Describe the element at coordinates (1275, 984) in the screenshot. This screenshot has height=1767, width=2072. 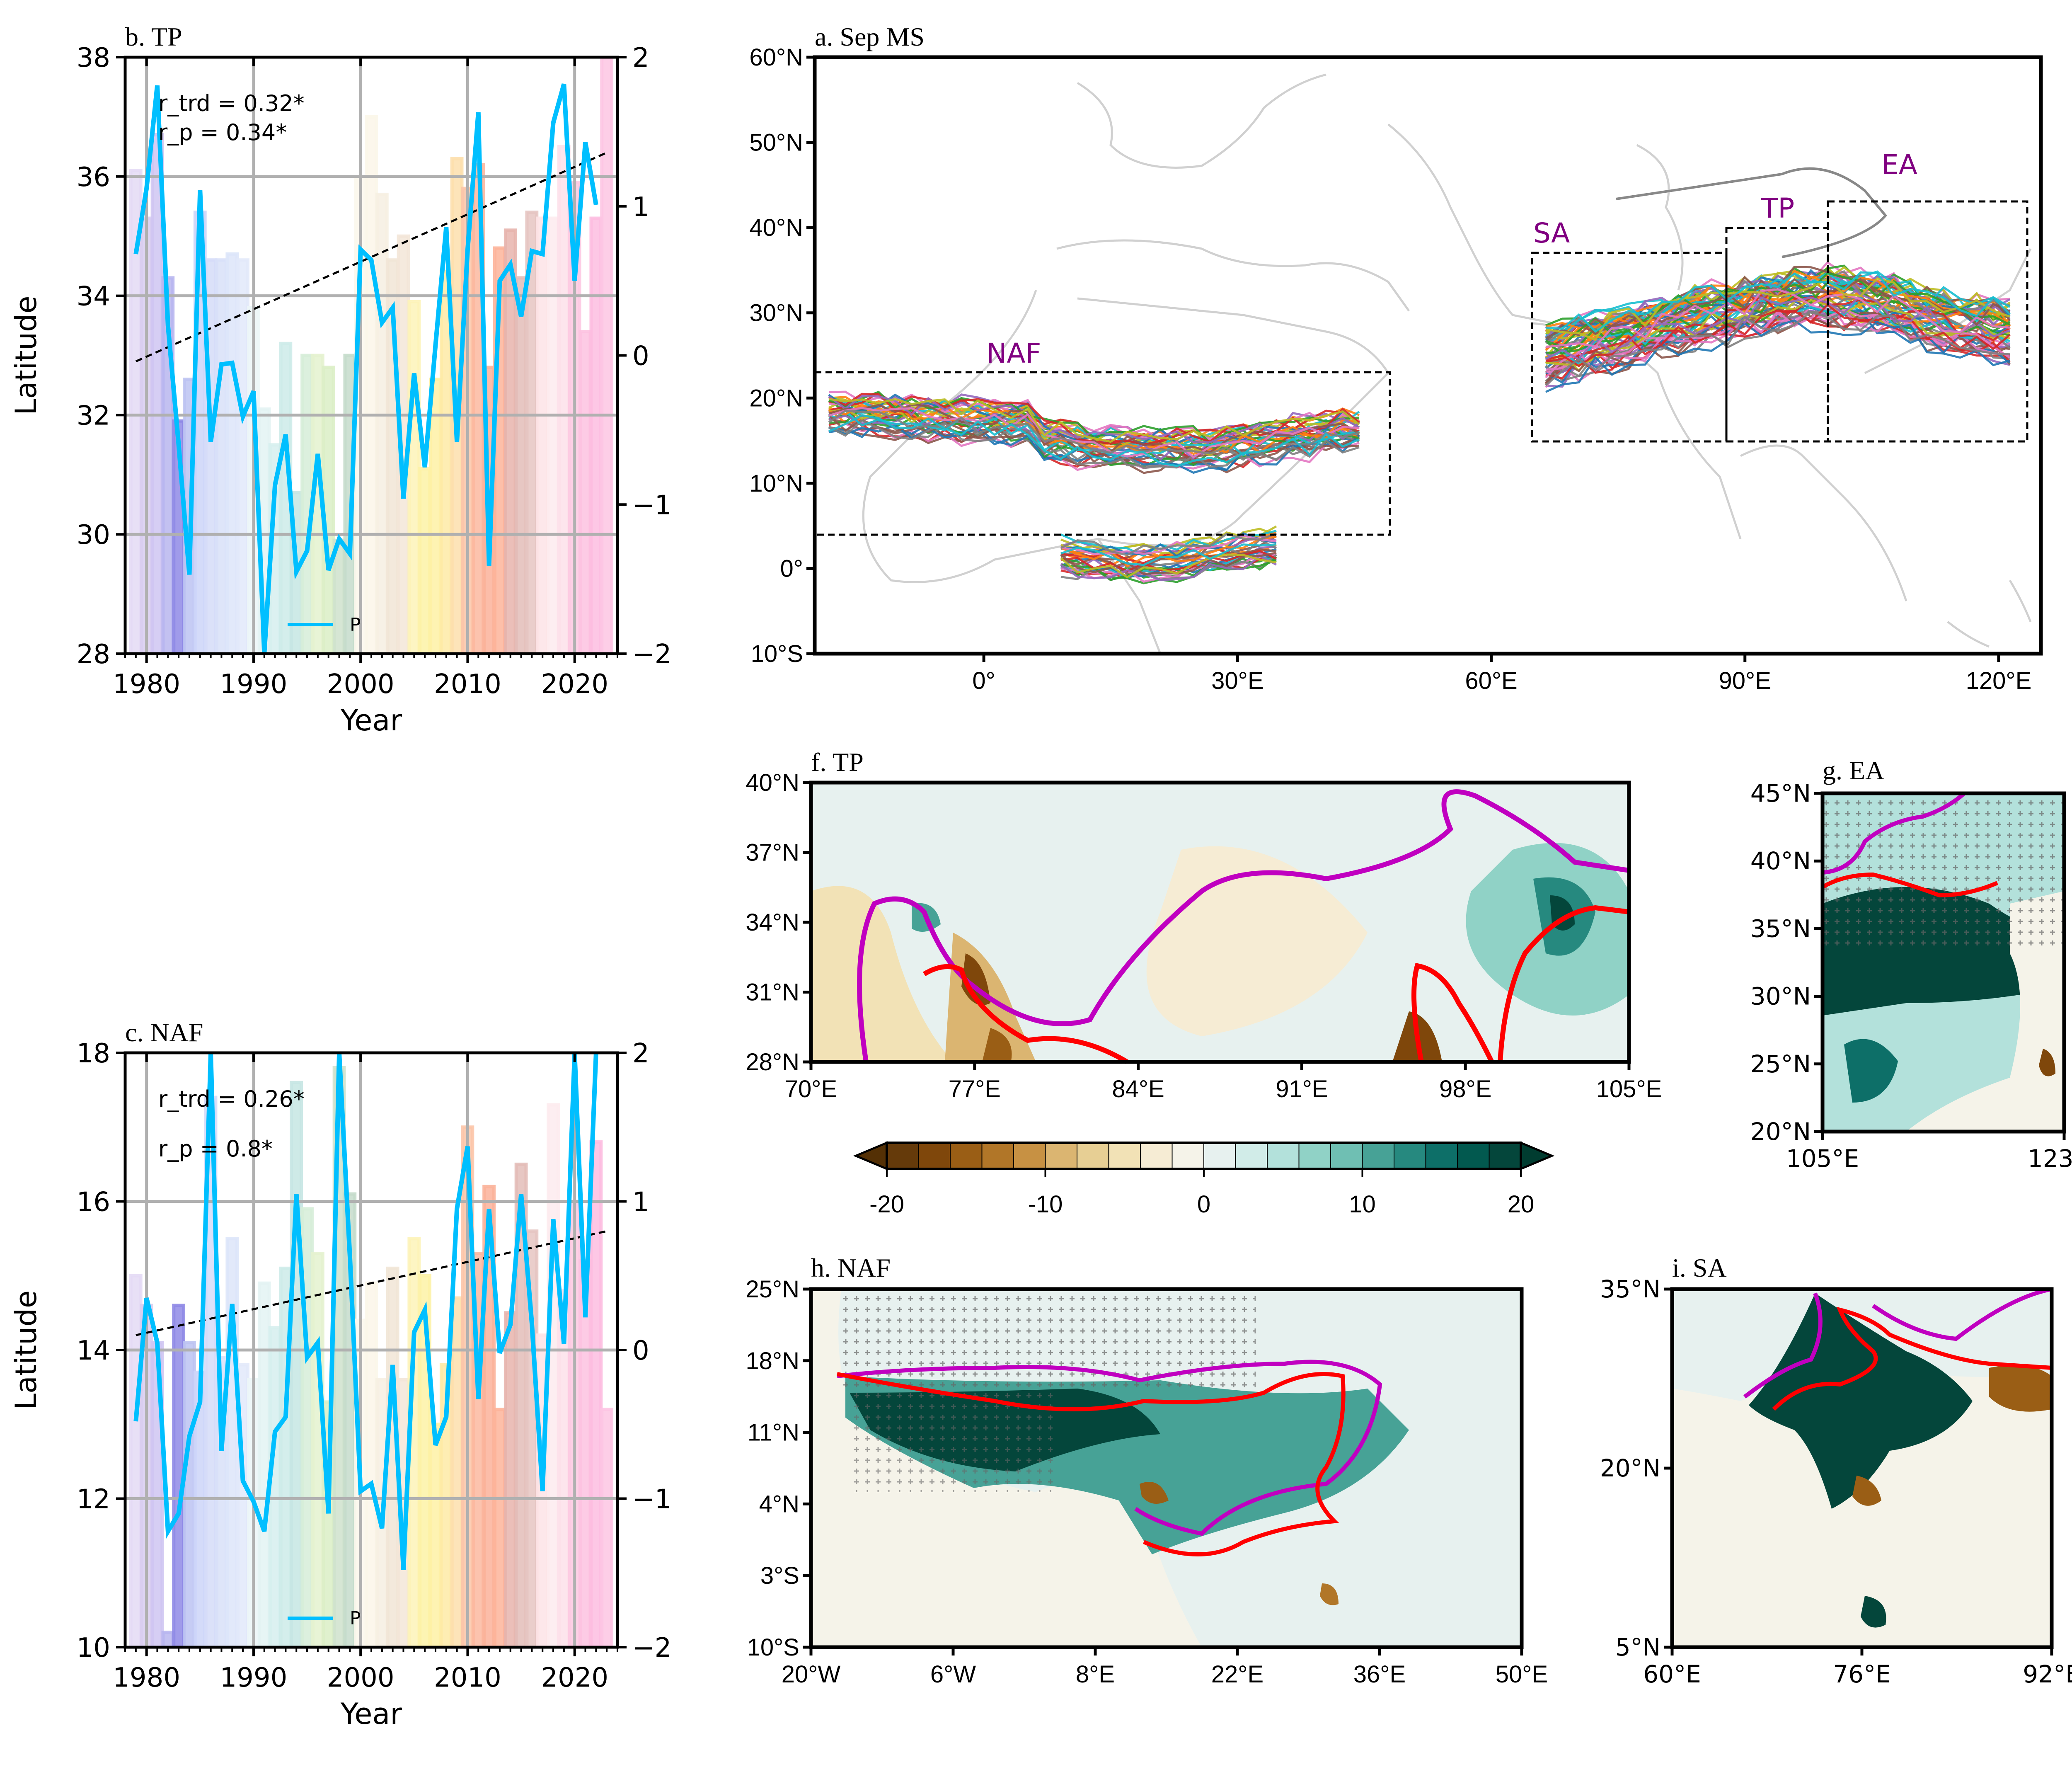
I see `contour-red-f` at that location.